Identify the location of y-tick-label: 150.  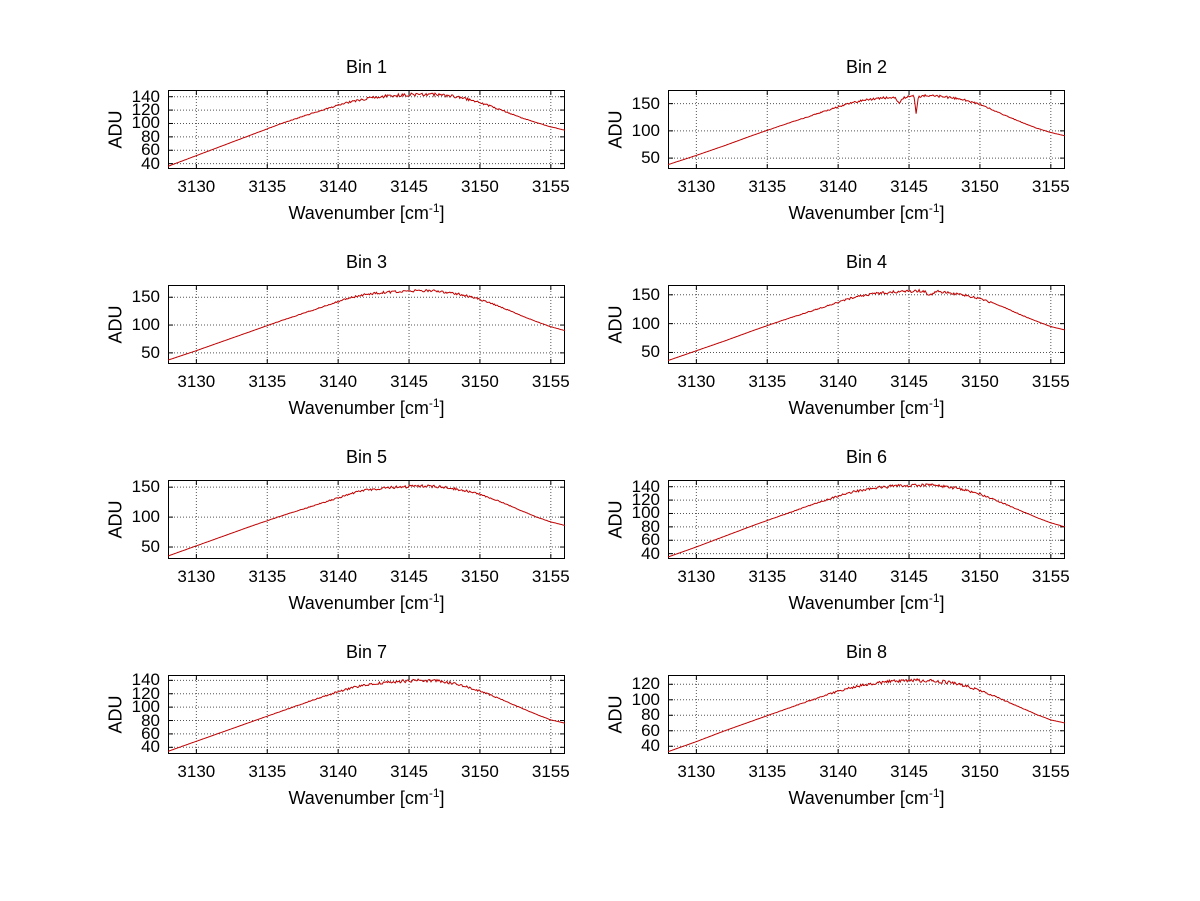
(645, 294).